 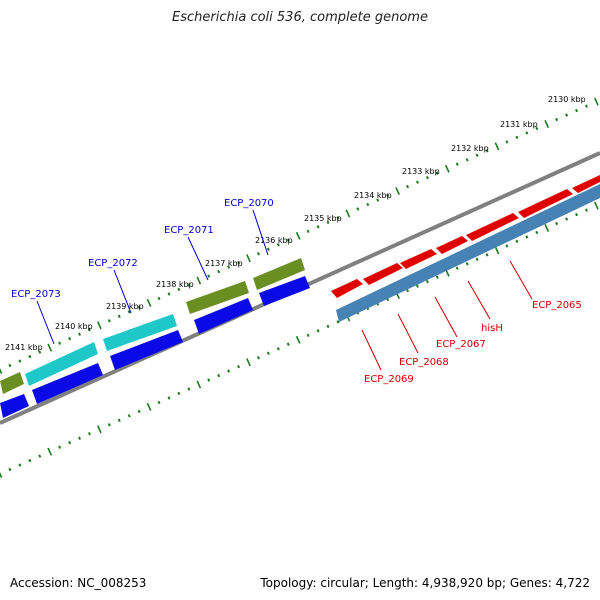 I want to click on kbp-label: 2130 kbp, so click(x=567, y=99).